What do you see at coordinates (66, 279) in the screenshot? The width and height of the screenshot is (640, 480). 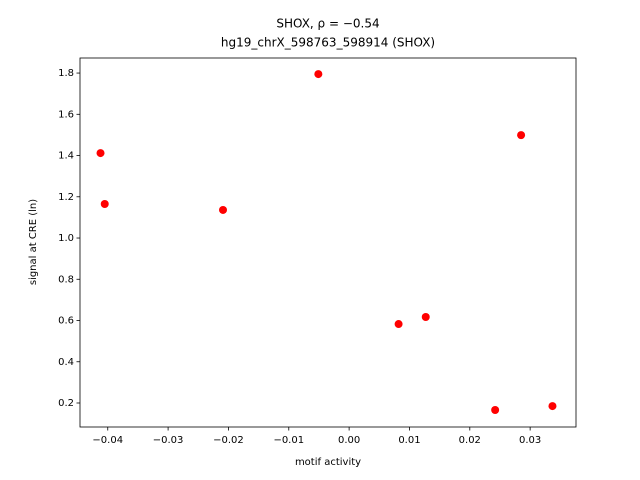 I see `y-tick-label: 0.8` at bounding box center [66, 279].